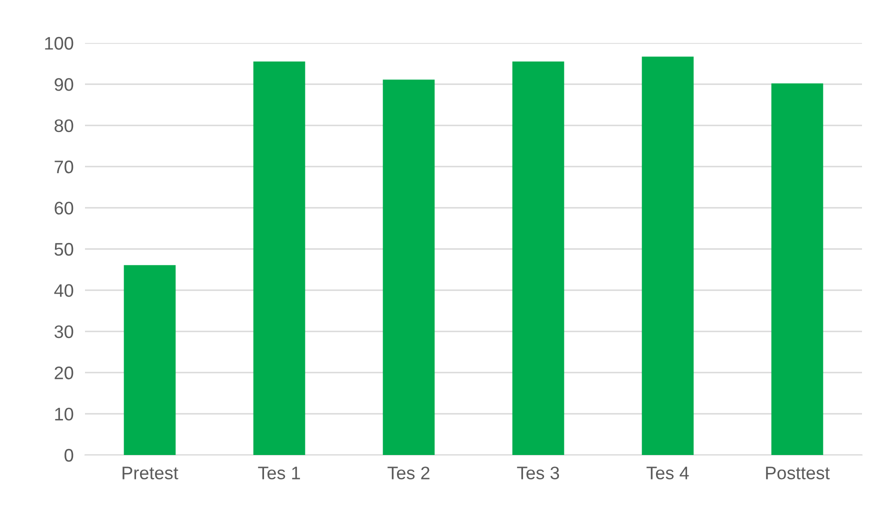 The height and width of the screenshot is (510, 887). I want to click on x-tick-label: Tes 1, so click(279, 473).